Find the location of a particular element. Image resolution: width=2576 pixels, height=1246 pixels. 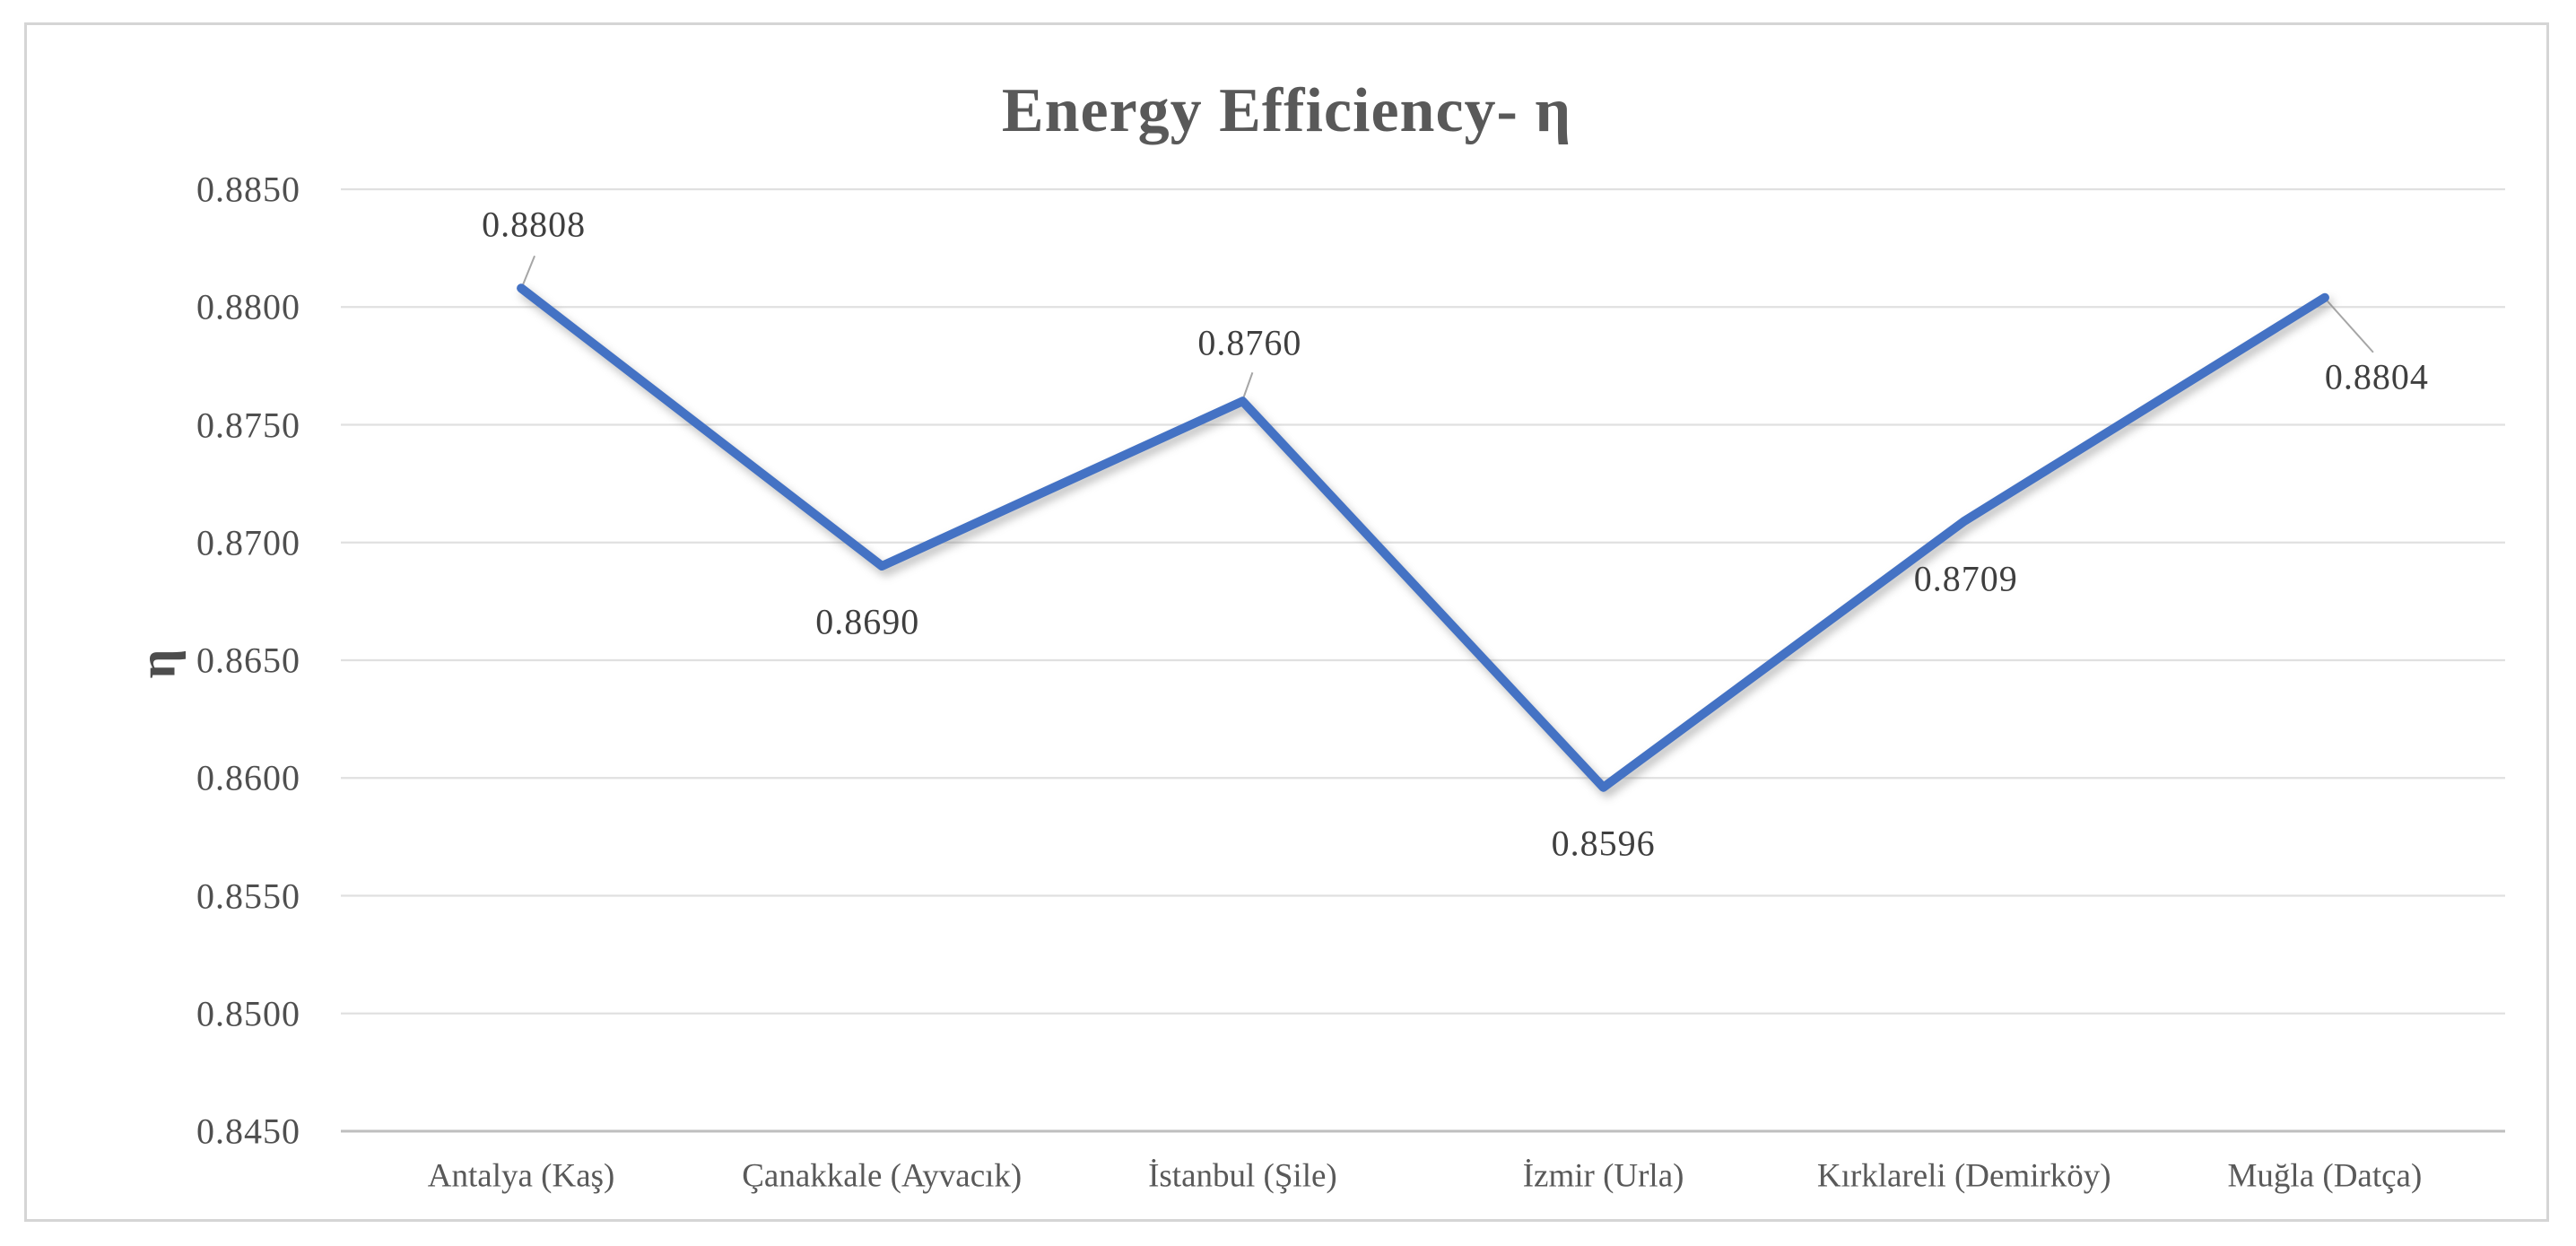

x-tick-label: Antalya (Kaş) is located at coordinates (521, 1176).